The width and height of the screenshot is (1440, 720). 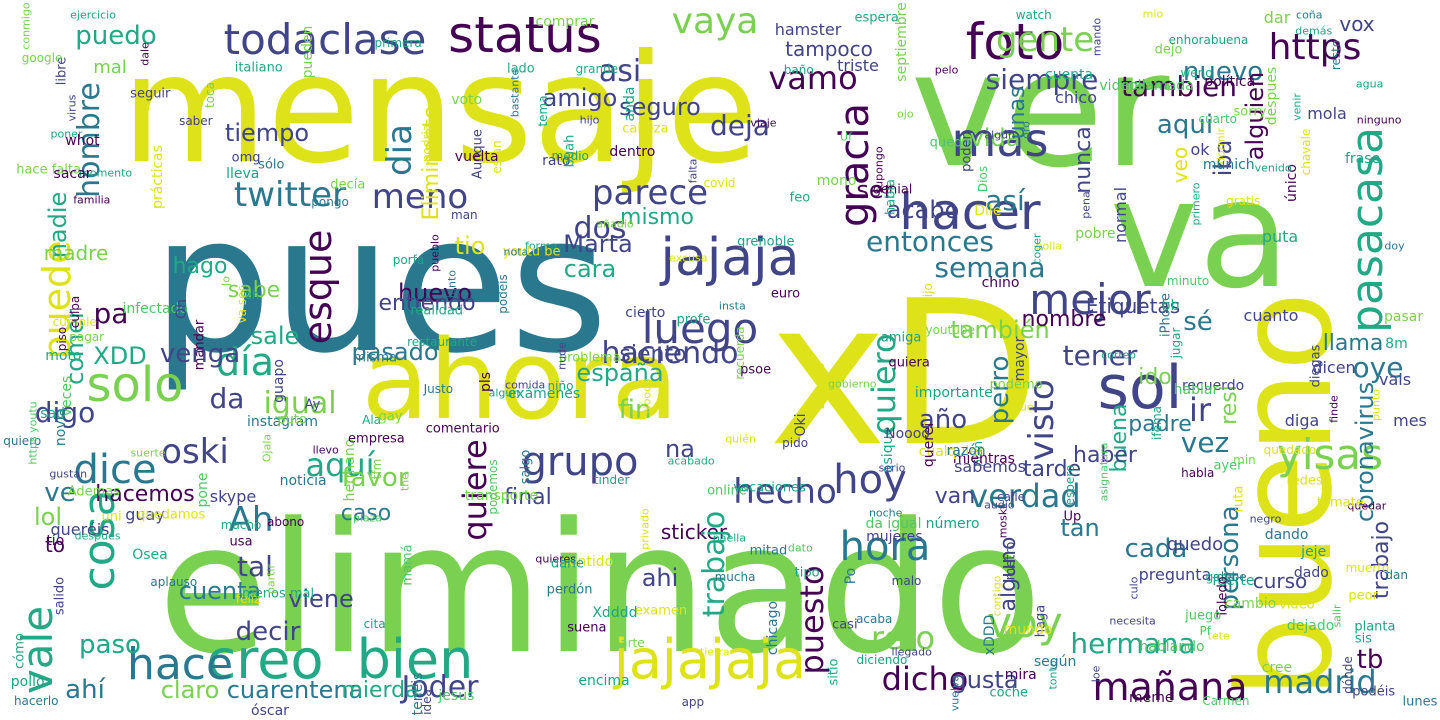 What do you see at coordinates (120, 356) in the screenshot?
I see `cloud-word-xdd: XDD` at bounding box center [120, 356].